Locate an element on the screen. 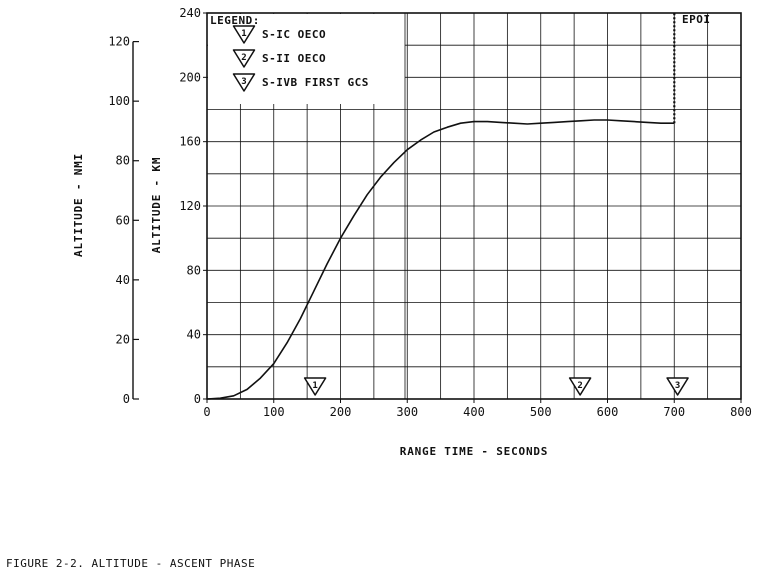 This screenshot has width=764, height=578. x-tick-label: 400 is located at coordinates (474, 412).